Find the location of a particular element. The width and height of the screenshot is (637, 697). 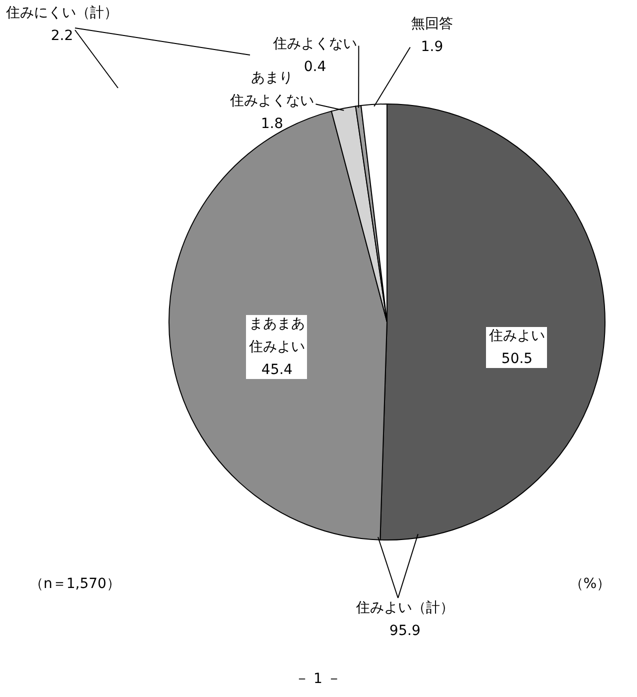

text: 住みにくい（計） 2.2 is located at coordinates (61, 24).